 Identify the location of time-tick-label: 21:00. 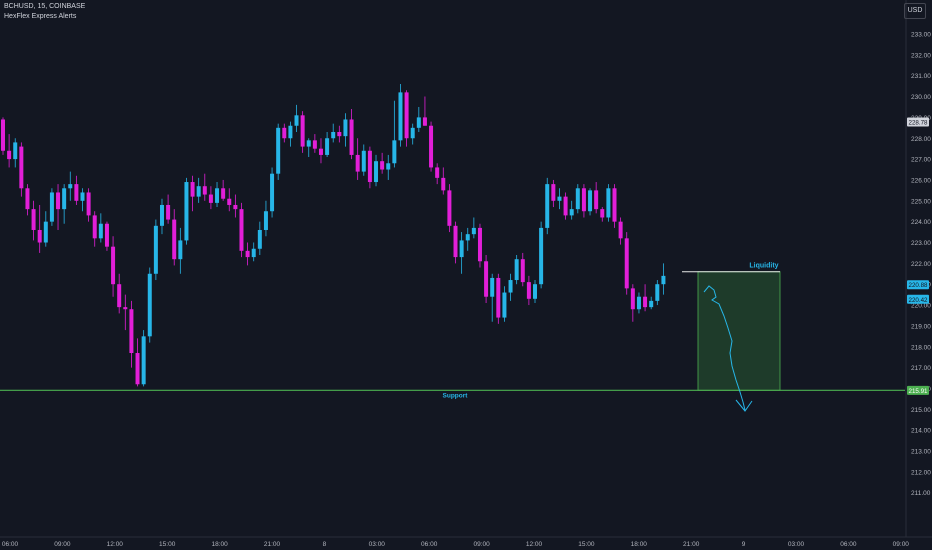
(272, 544).